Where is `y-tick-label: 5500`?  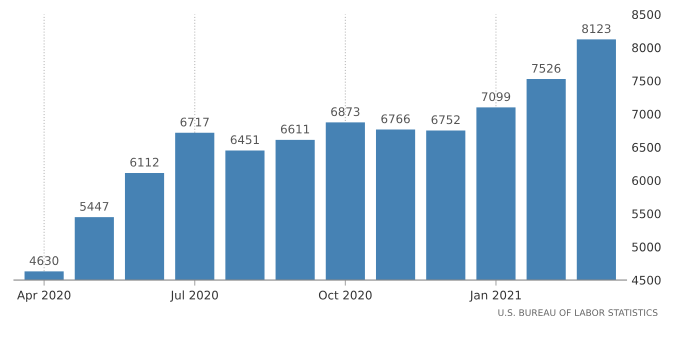
y-tick-label: 5500 is located at coordinates (646, 213).